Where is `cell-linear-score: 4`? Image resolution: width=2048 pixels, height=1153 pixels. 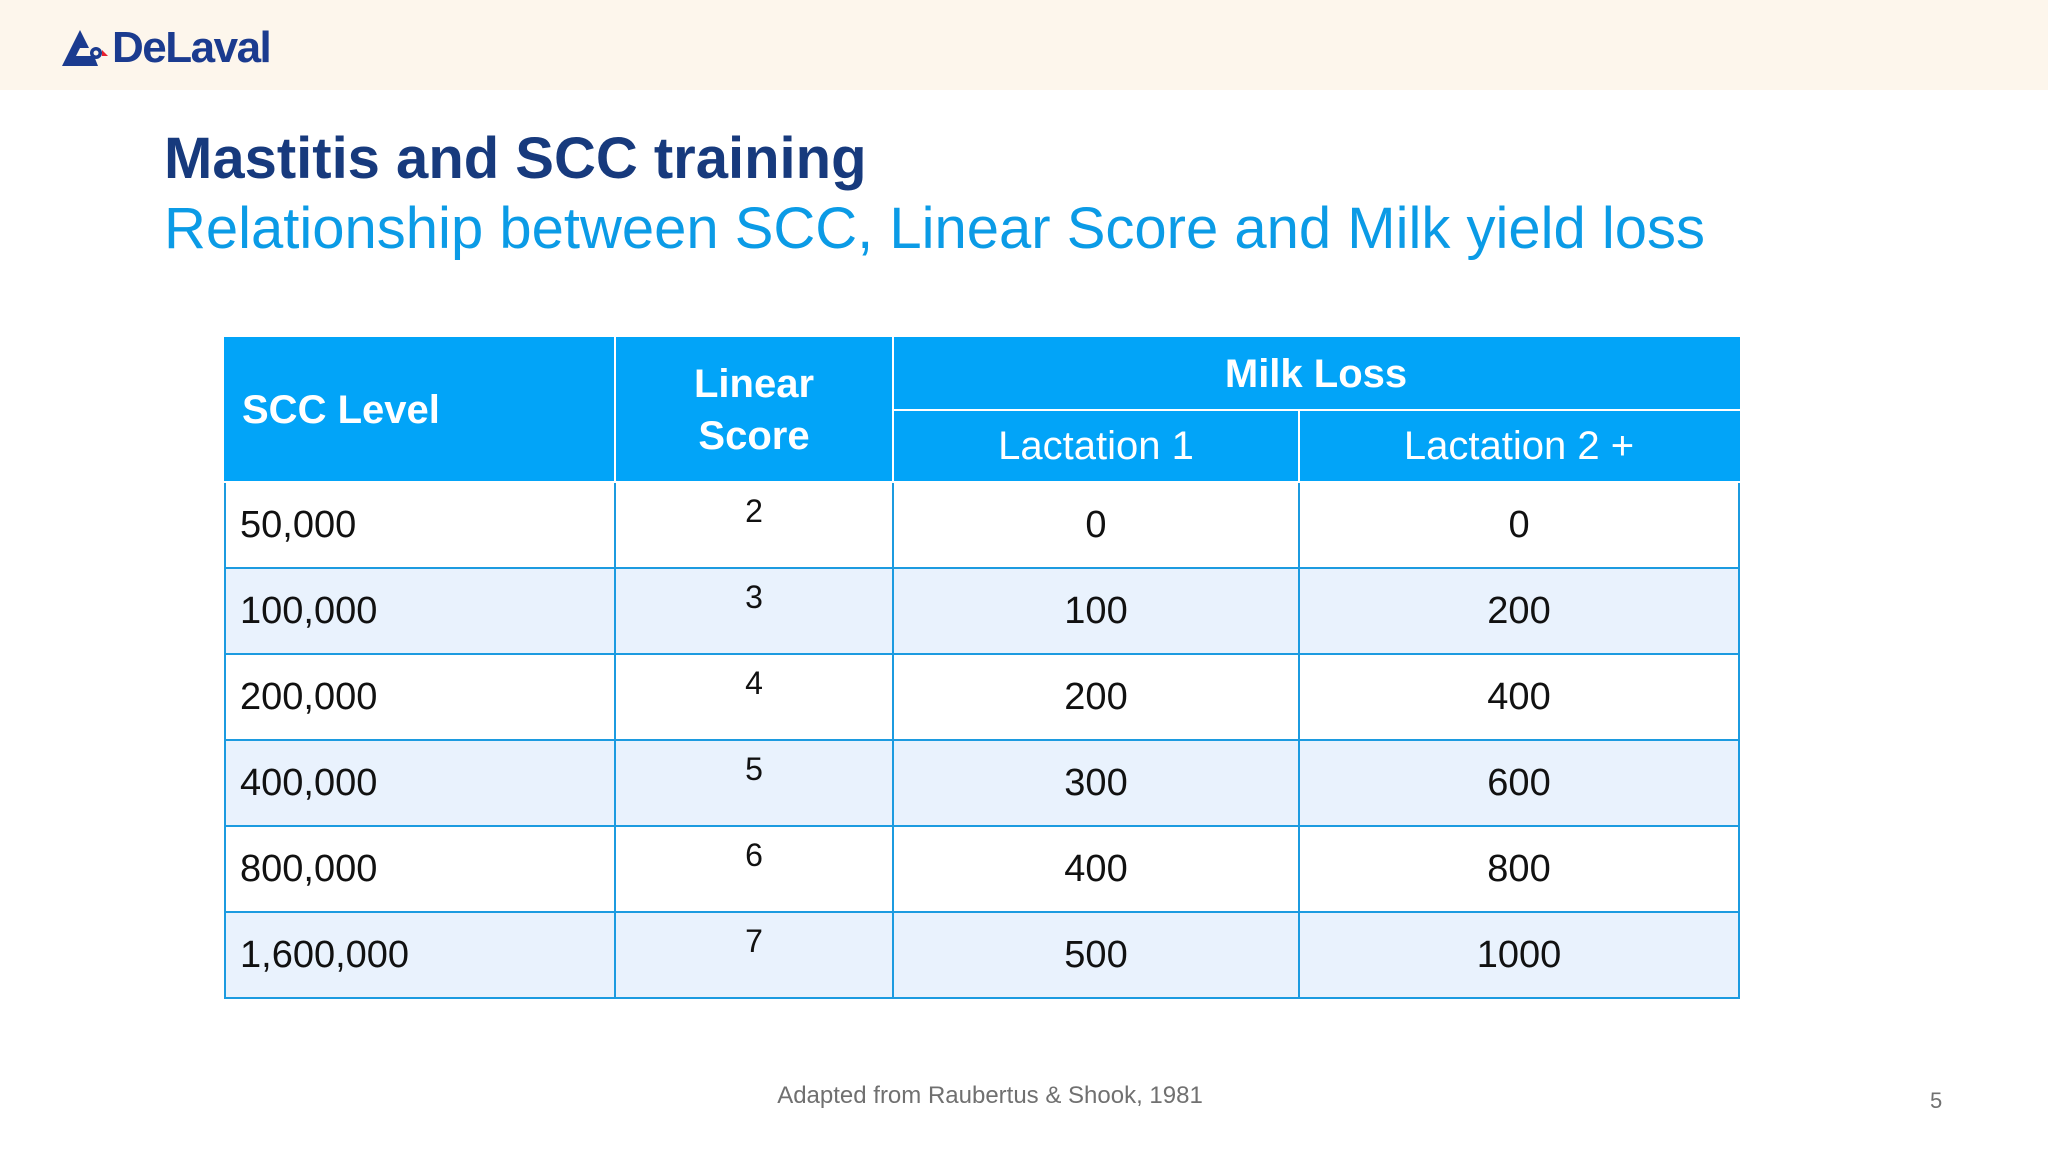 cell-linear-score: 4 is located at coordinates (754, 697).